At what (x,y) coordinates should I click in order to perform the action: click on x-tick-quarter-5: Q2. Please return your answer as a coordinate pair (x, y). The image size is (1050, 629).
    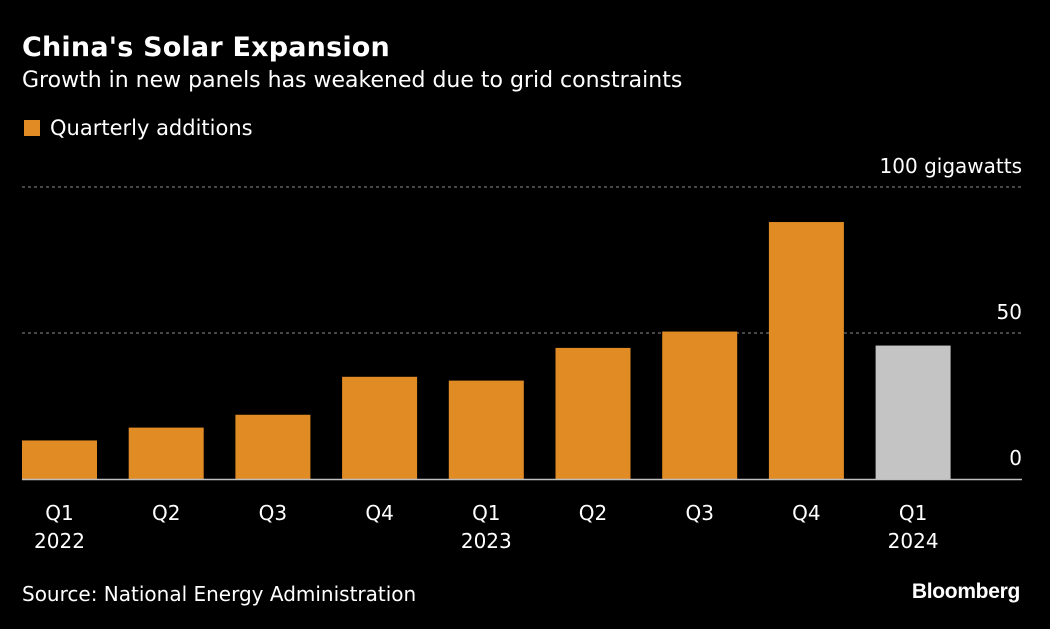
    Looking at the image, I should click on (593, 513).